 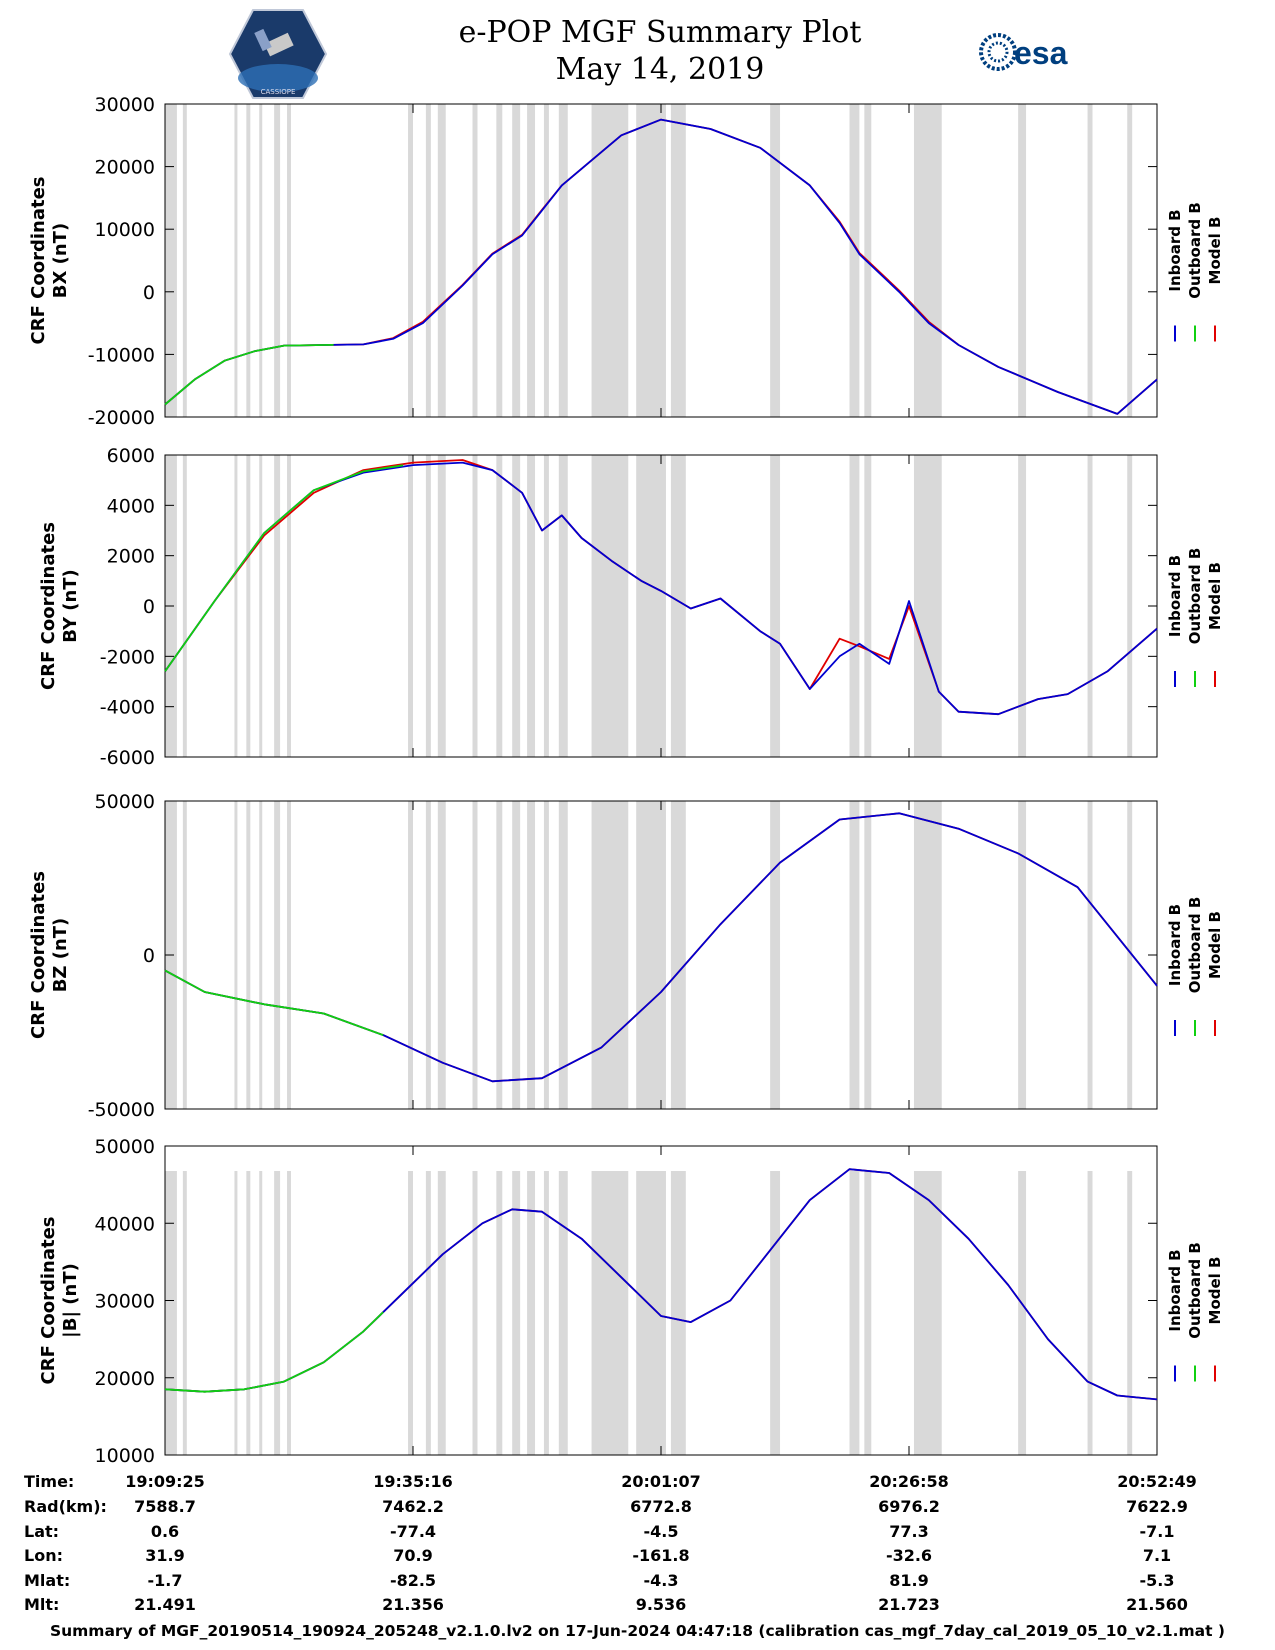 What do you see at coordinates (413, 1531) in the screenshot?
I see `table-cell: -77.4` at bounding box center [413, 1531].